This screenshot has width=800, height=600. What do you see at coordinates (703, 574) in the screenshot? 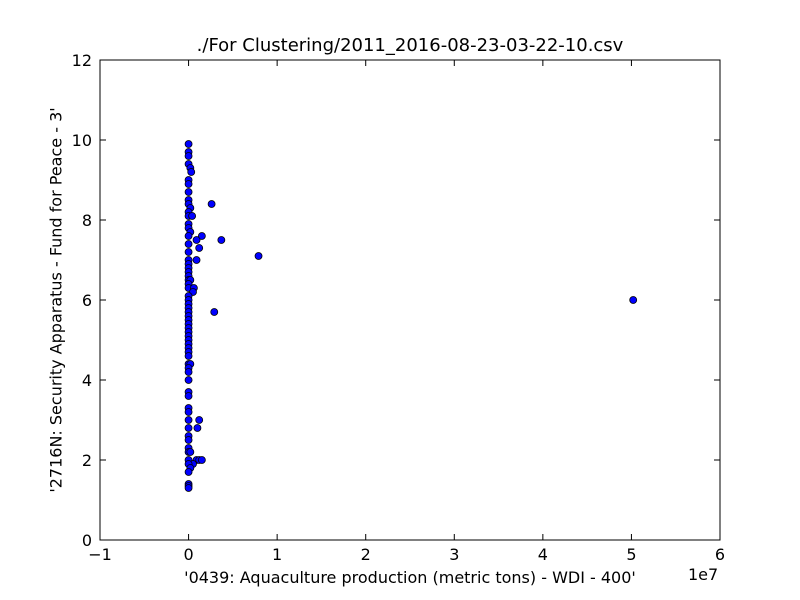
I see `x-axis-offset-label: 1e7` at bounding box center [703, 574].